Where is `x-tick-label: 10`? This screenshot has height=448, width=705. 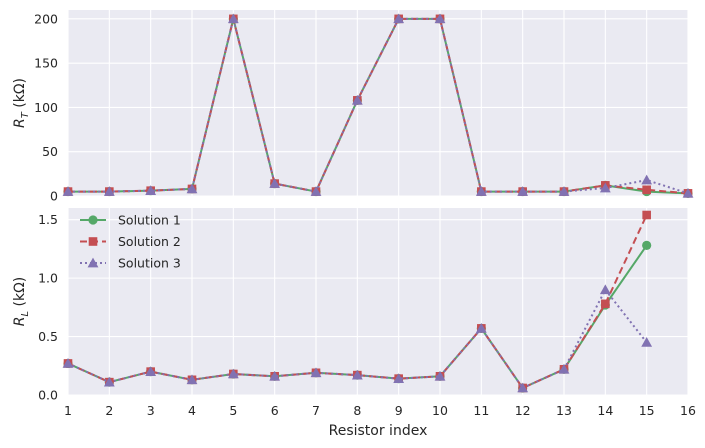
x-tick-label: 10 is located at coordinates (440, 410).